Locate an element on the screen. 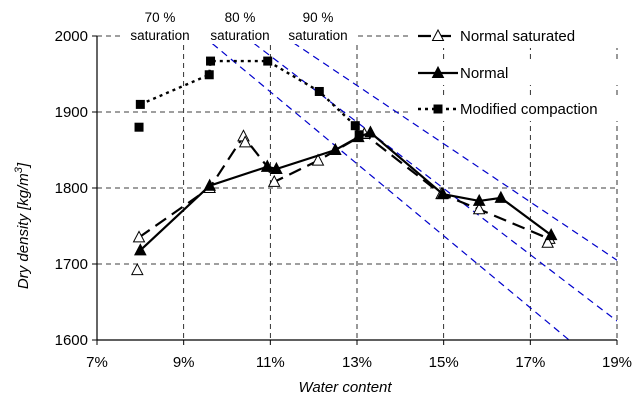 This screenshot has width=640, height=401. y-axis-title-main: Dry density [kg/m is located at coordinates (23, 231).